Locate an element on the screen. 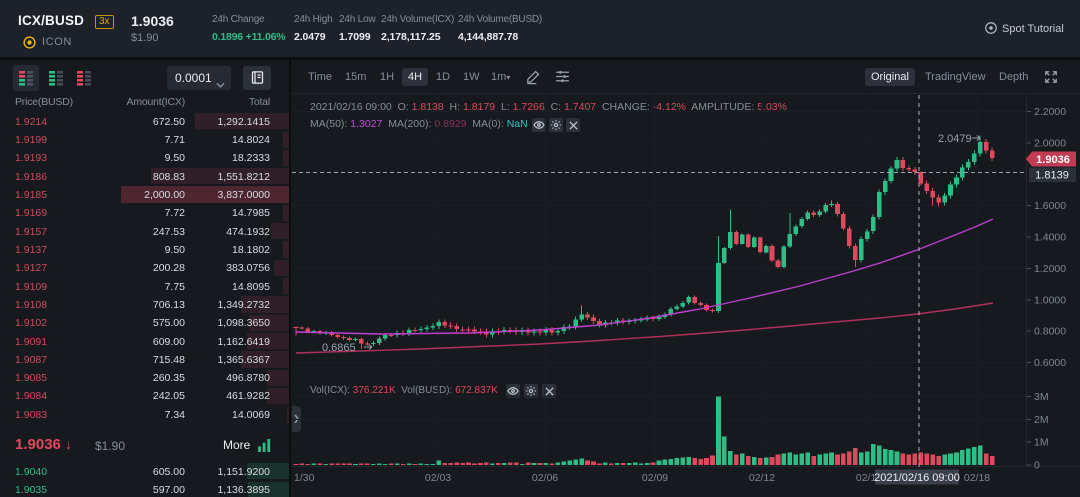 The width and height of the screenshot is (1080, 497). svg-text: 0.8000 is located at coordinates (1050, 332).